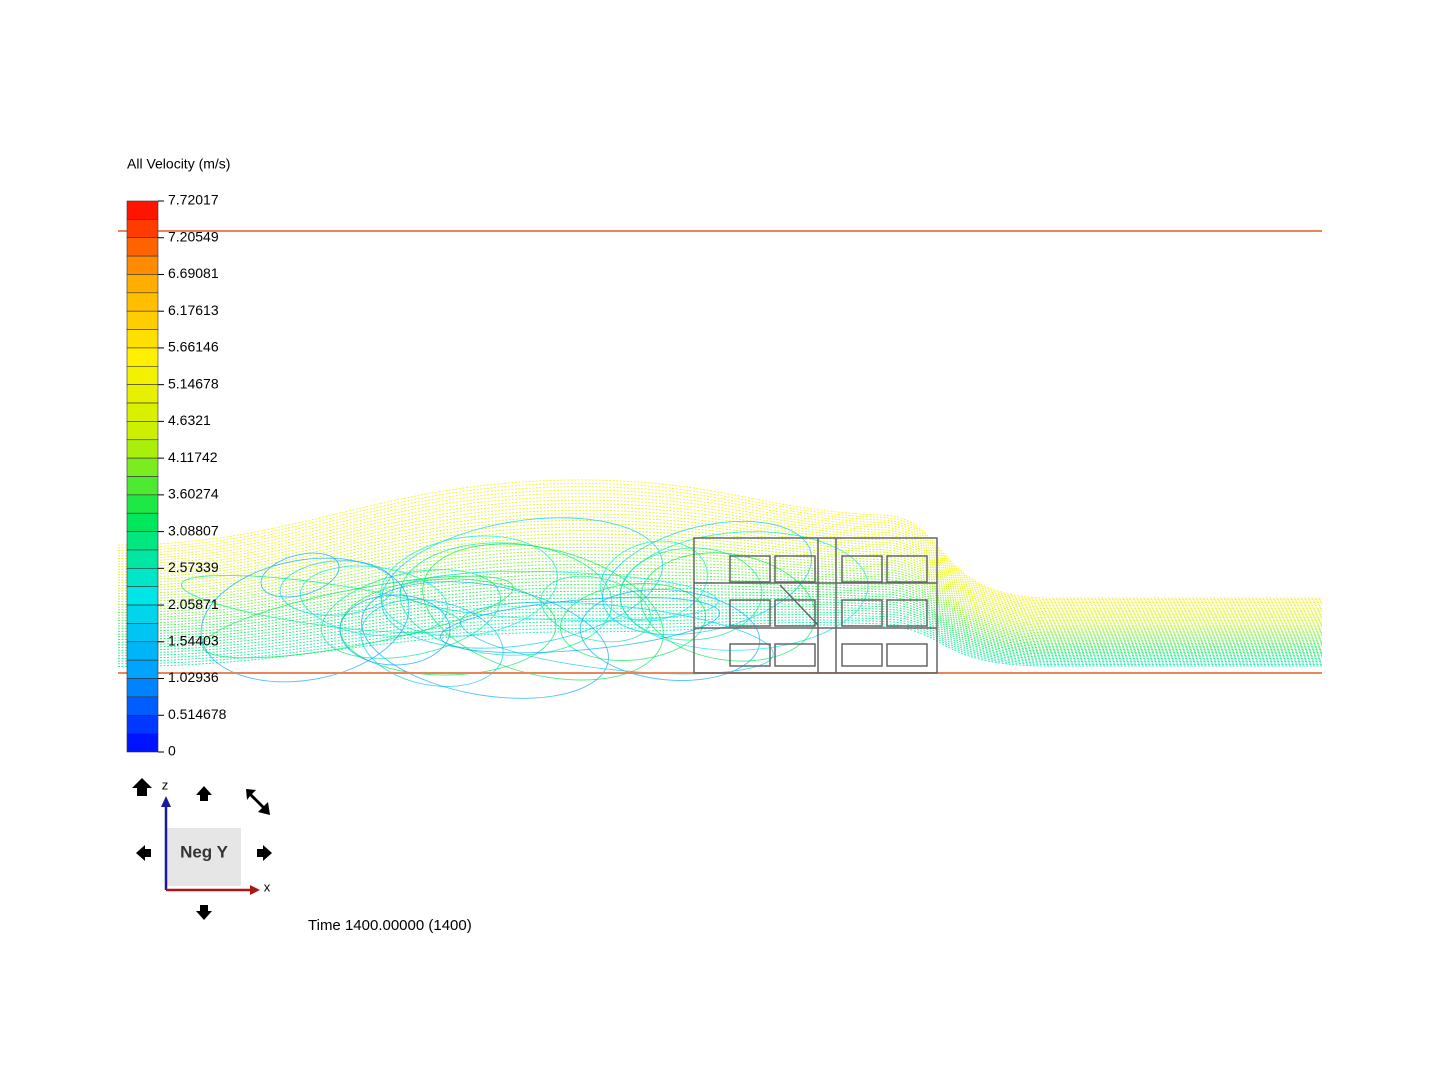  What do you see at coordinates (178, 164) in the screenshot?
I see `legend-title: All Velocity (m/s)` at bounding box center [178, 164].